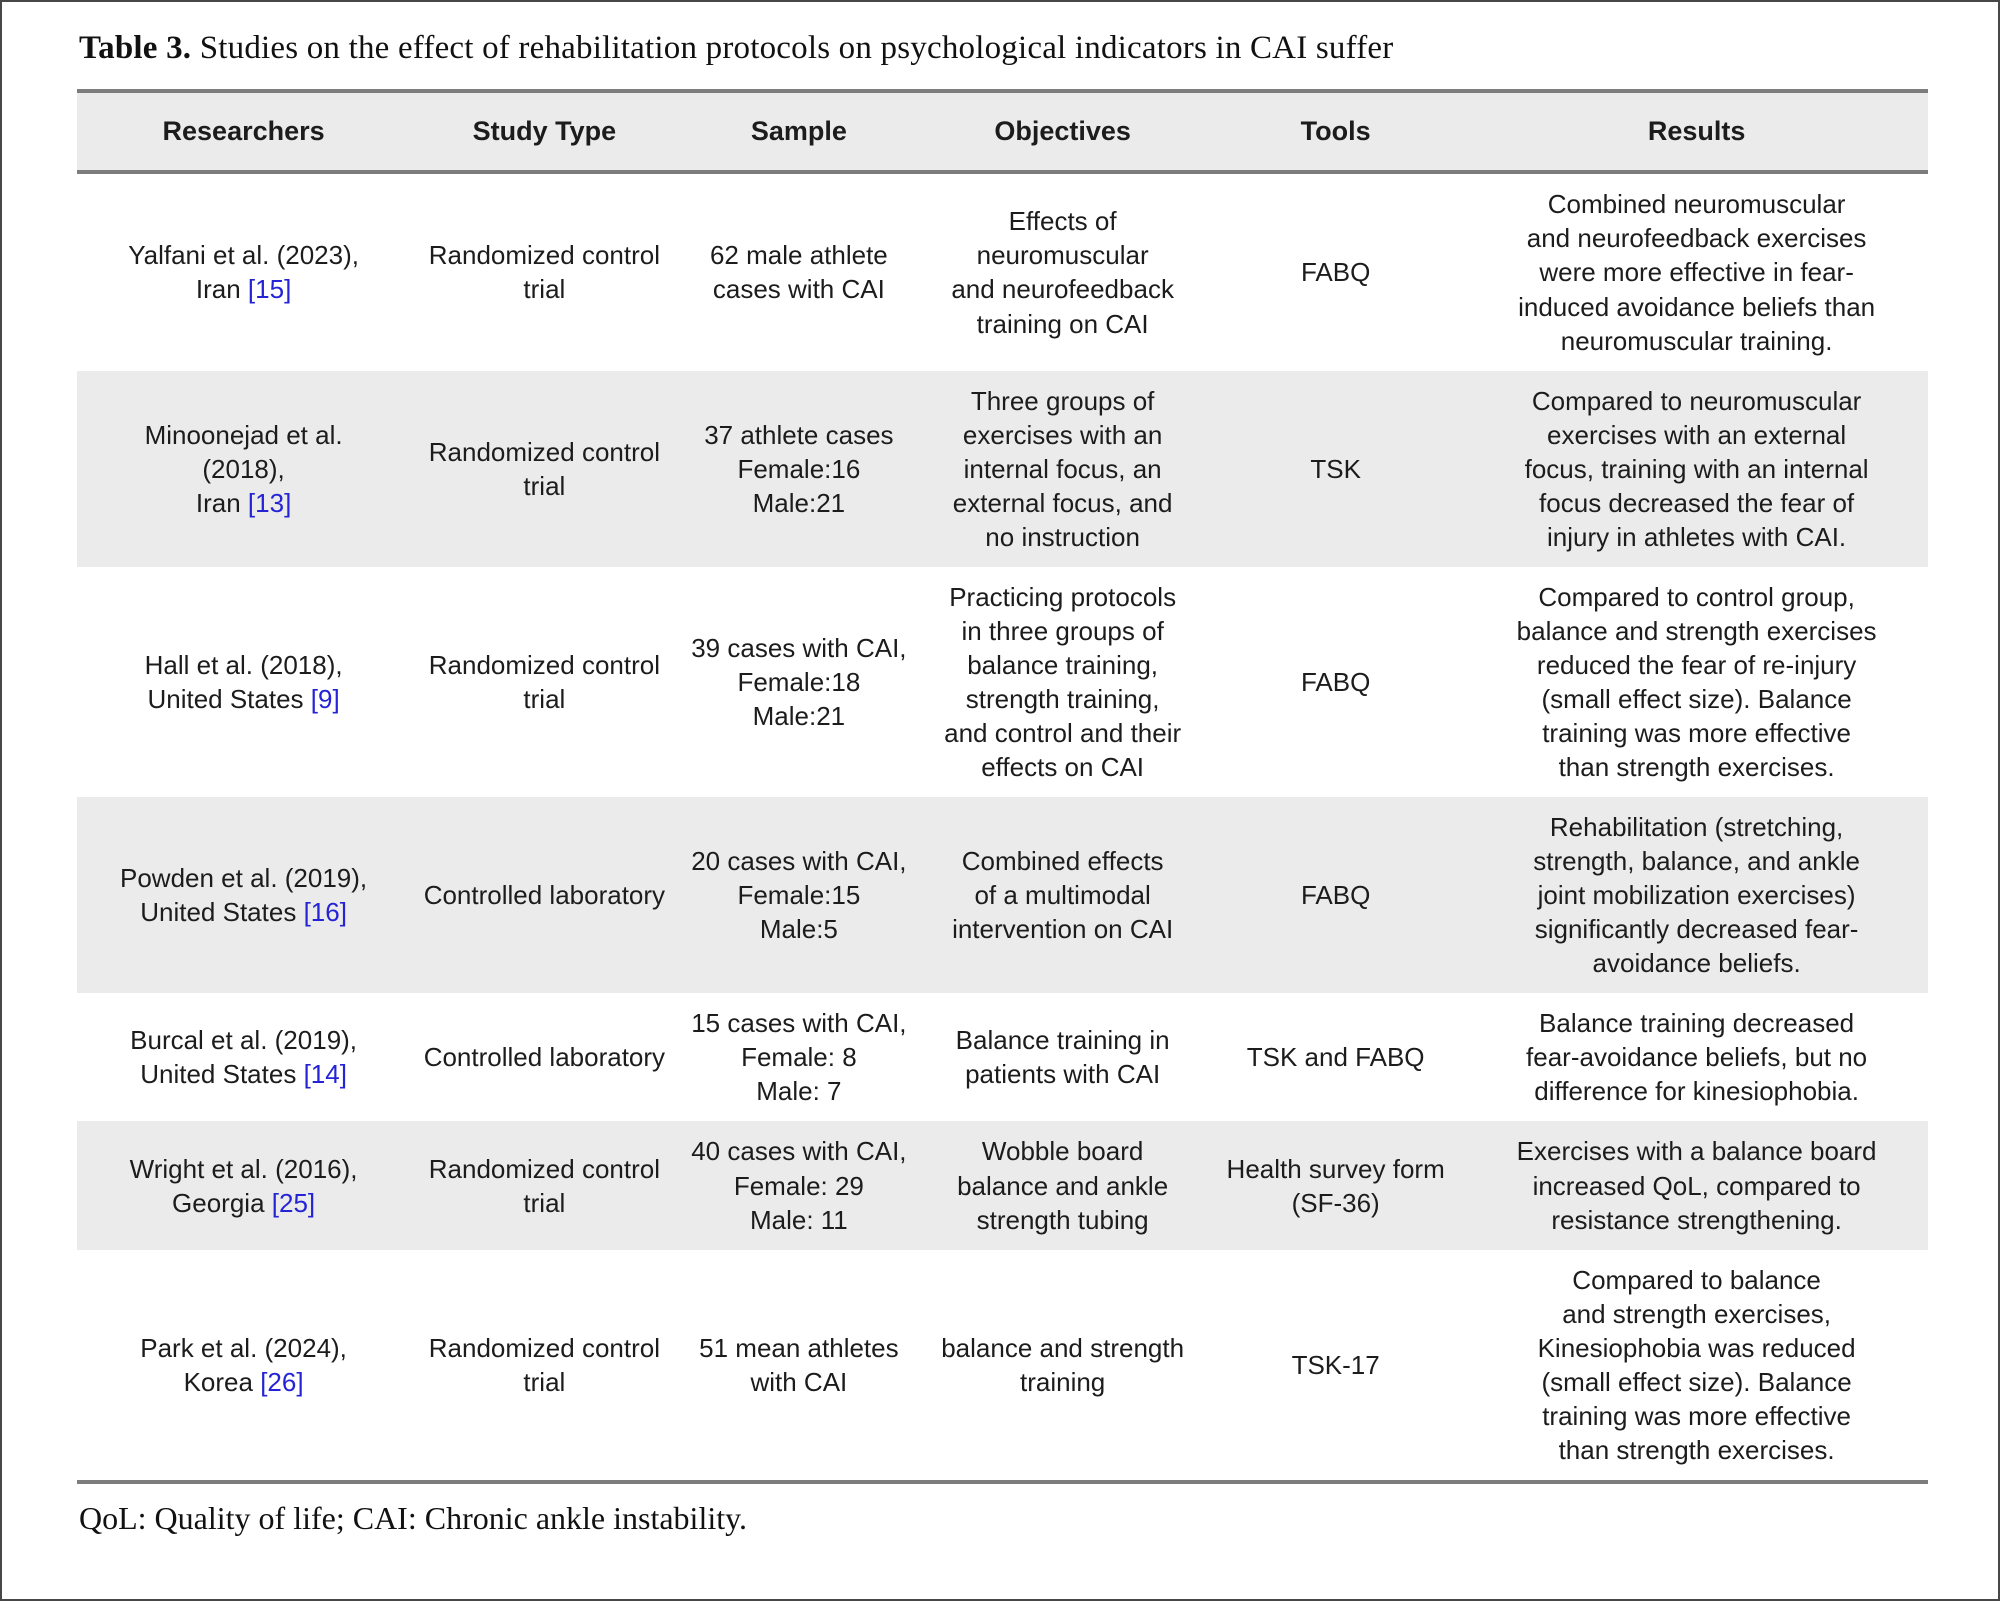  I want to click on header-sample: Sample, so click(799, 133).